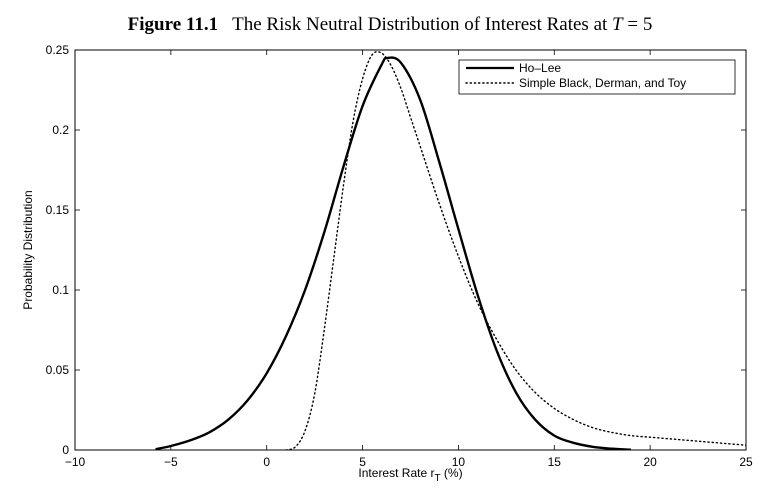 The image size is (780, 497). I want to click on x-axis-label-unit: (%), so click(452, 473).